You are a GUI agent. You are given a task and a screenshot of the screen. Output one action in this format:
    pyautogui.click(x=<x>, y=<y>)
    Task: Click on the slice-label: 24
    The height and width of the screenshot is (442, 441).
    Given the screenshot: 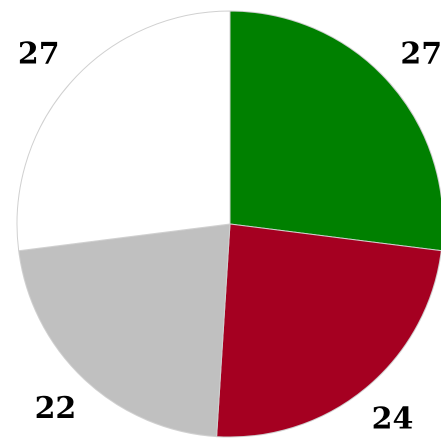 What is the action you would take?
    pyautogui.click(x=393, y=418)
    